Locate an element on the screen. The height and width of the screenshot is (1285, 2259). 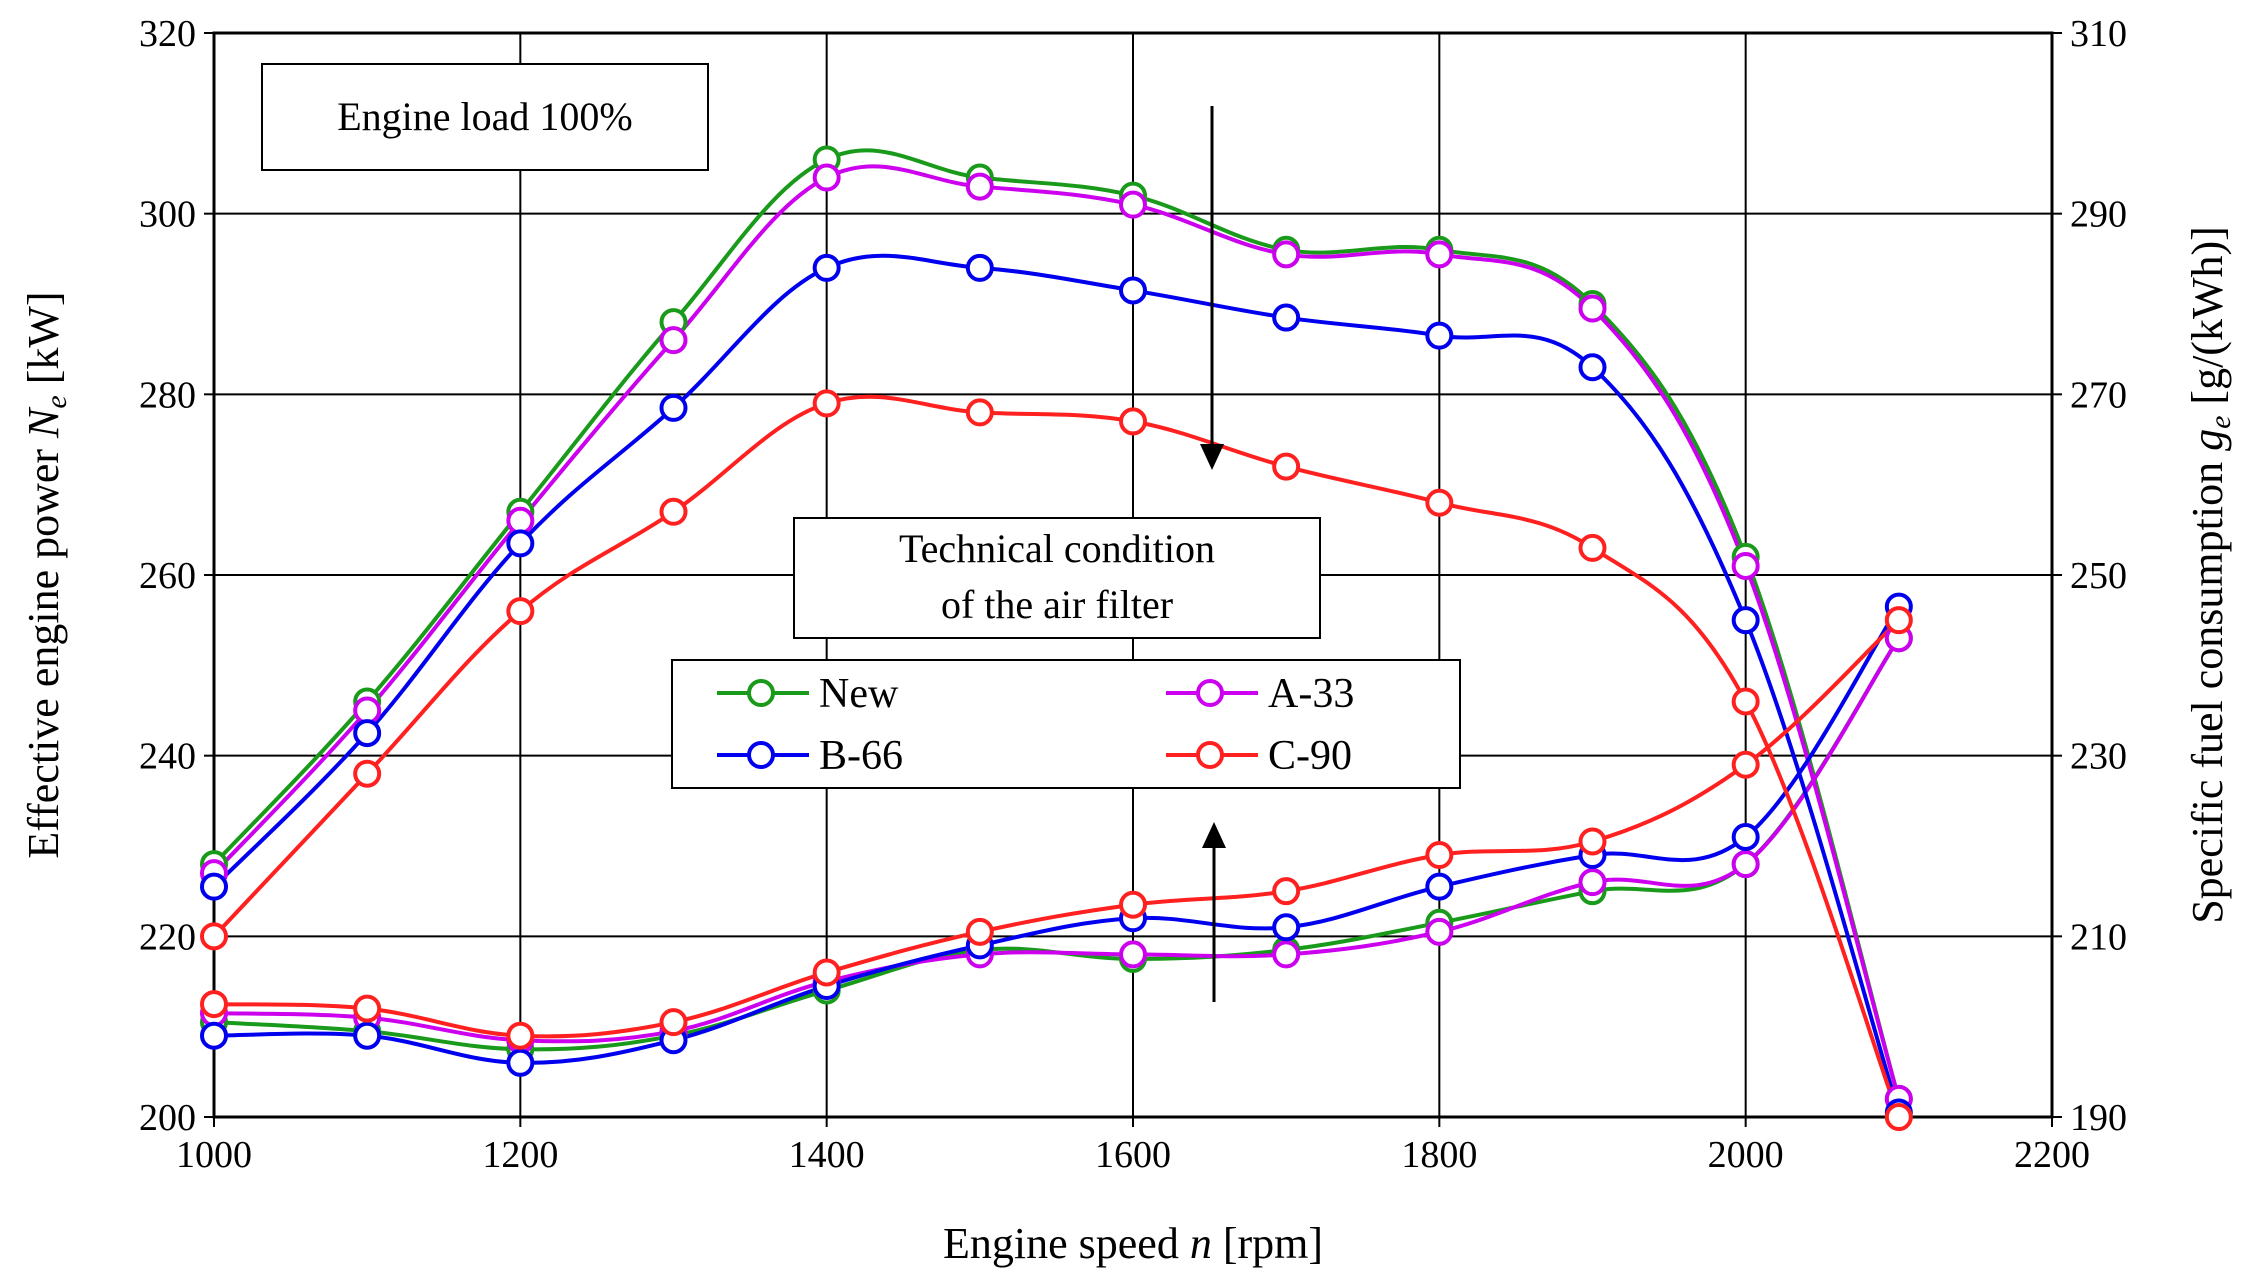
y-left-tick-label: 320 is located at coordinates (167, 34).